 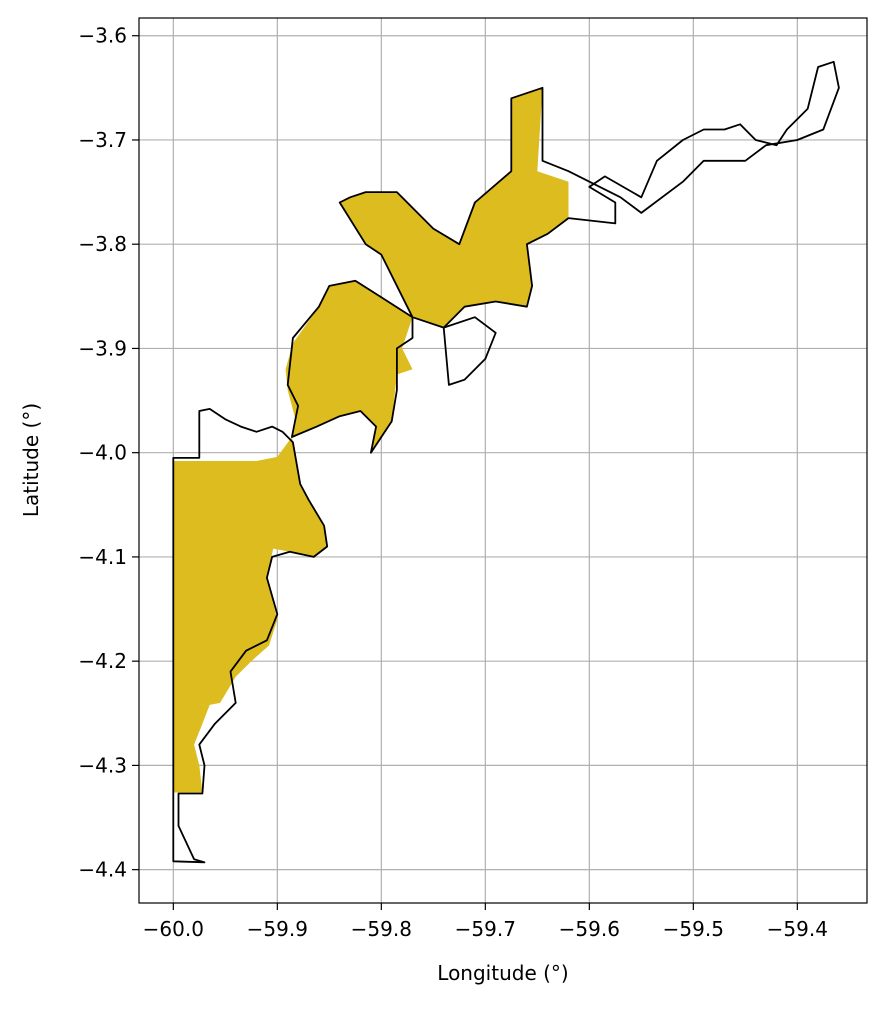 What do you see at coordinates (589, 929) in the screenshot?
I see `x-tick-label: −59.6` at bounding box center [589, 929].